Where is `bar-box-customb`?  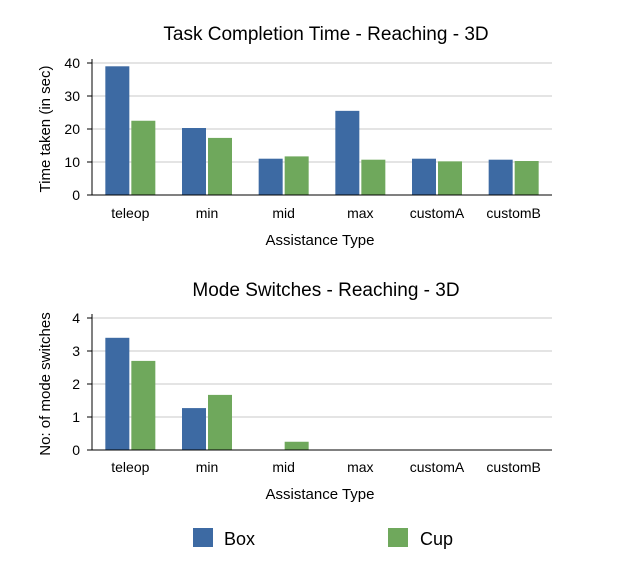 bar-box-customb is located at coordinates (500, 177).